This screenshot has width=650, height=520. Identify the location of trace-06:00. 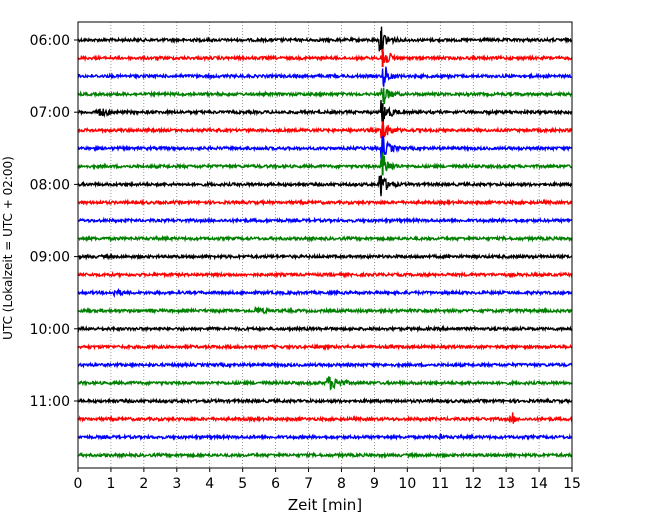
(325, 40).